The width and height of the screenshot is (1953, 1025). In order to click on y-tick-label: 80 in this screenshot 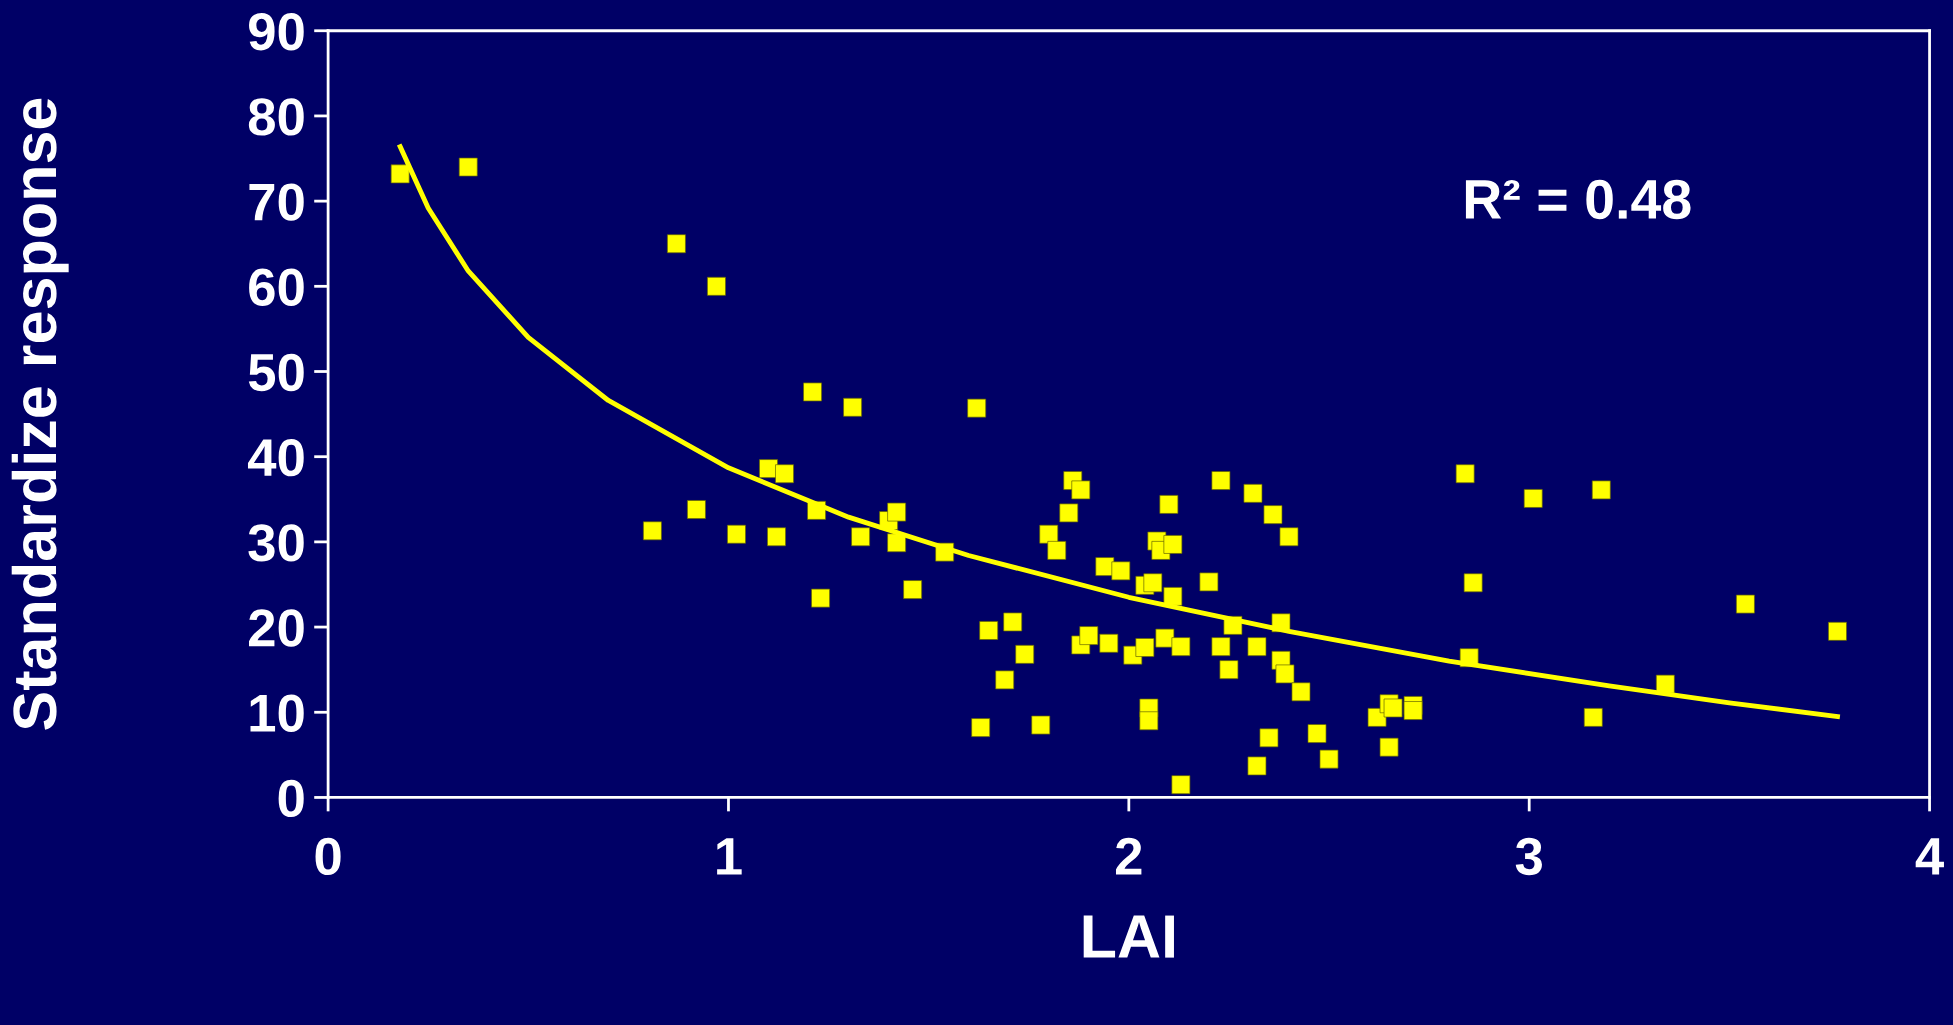, I will do `click(276, 117)`.